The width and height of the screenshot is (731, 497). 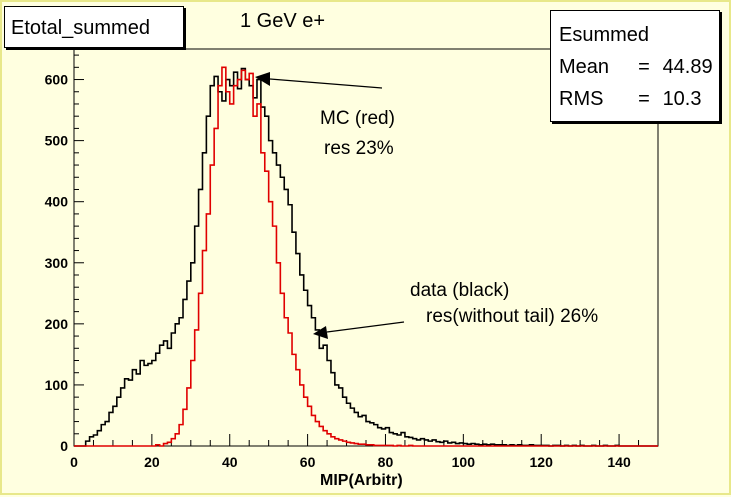 What do you see at coordinates (359, 148) in the screenshot?
I see `mc-resolution-label: res 23%` at bounding box center [359, 148].